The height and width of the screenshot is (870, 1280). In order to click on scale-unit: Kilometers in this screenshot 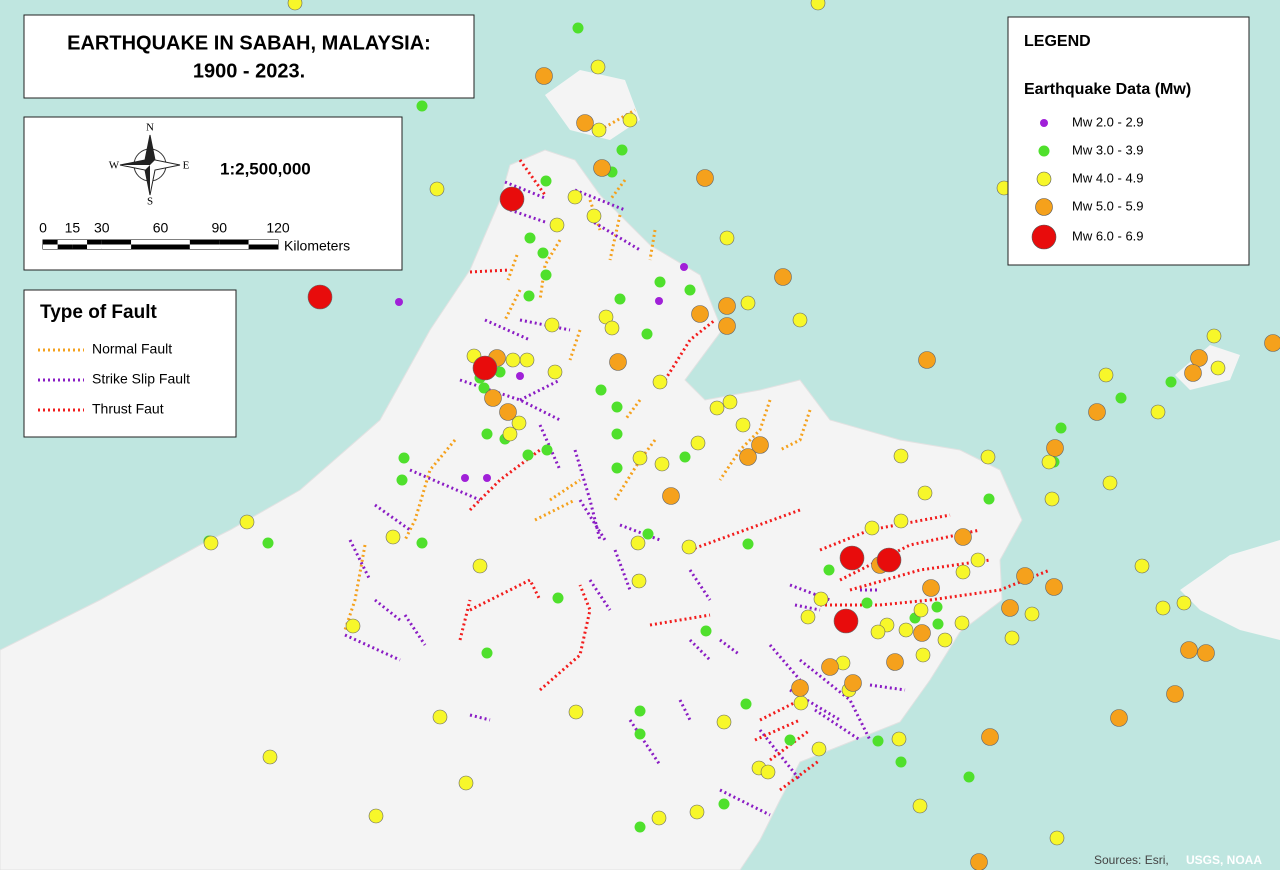, I will do `click(317, 246)`.